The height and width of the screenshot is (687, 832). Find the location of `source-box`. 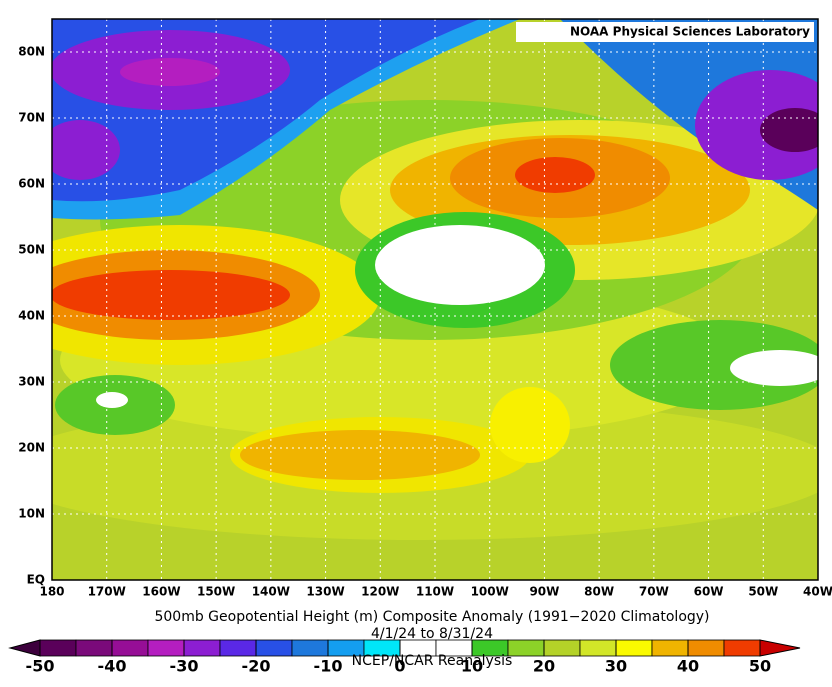

source-box is located at coordinates (665, 32).